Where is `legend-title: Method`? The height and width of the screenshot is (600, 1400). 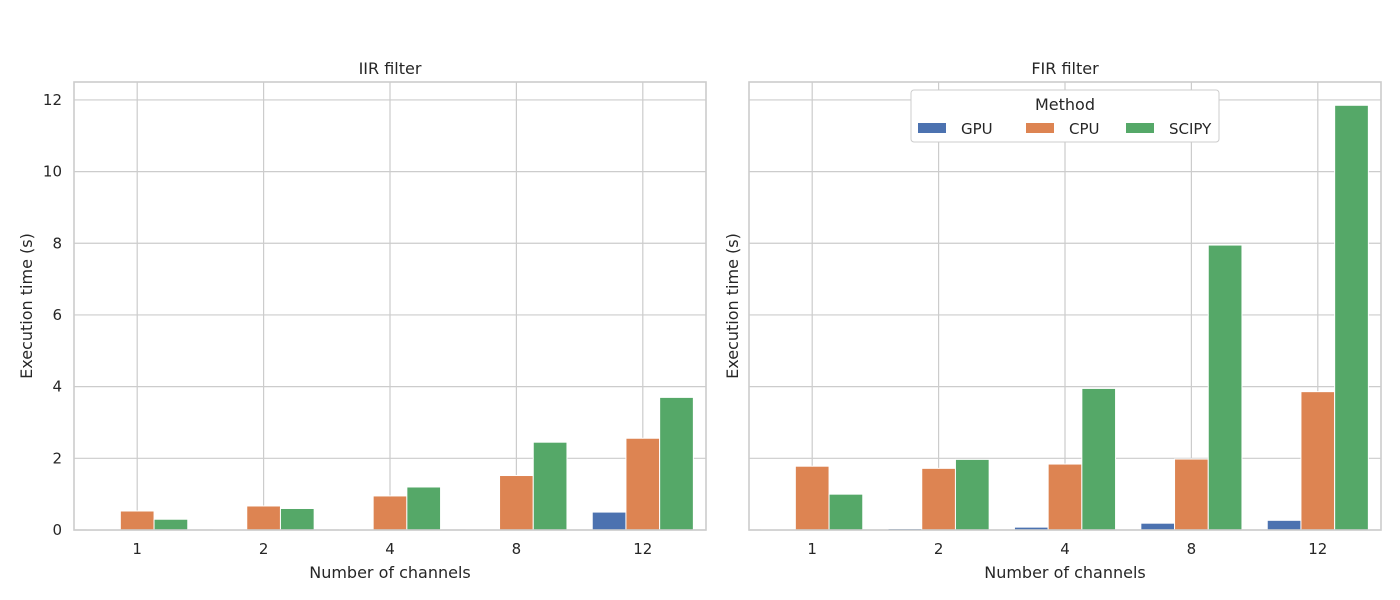
legend-title: Method is located at coordinates (1065, 104).